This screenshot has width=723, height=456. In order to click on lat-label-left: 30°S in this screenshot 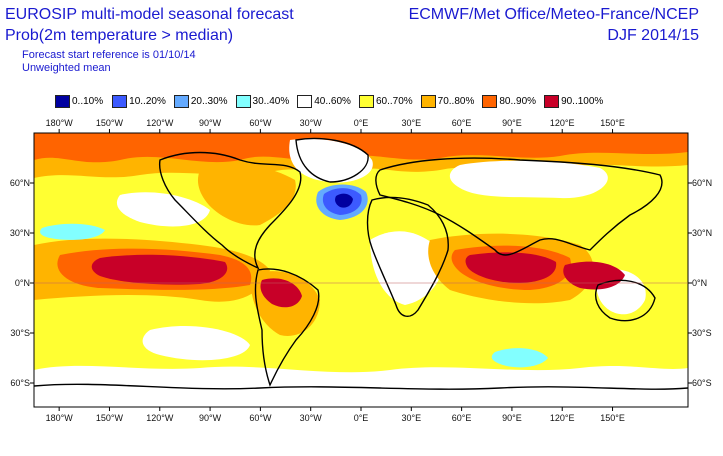, I will do `click(20, 333)`.